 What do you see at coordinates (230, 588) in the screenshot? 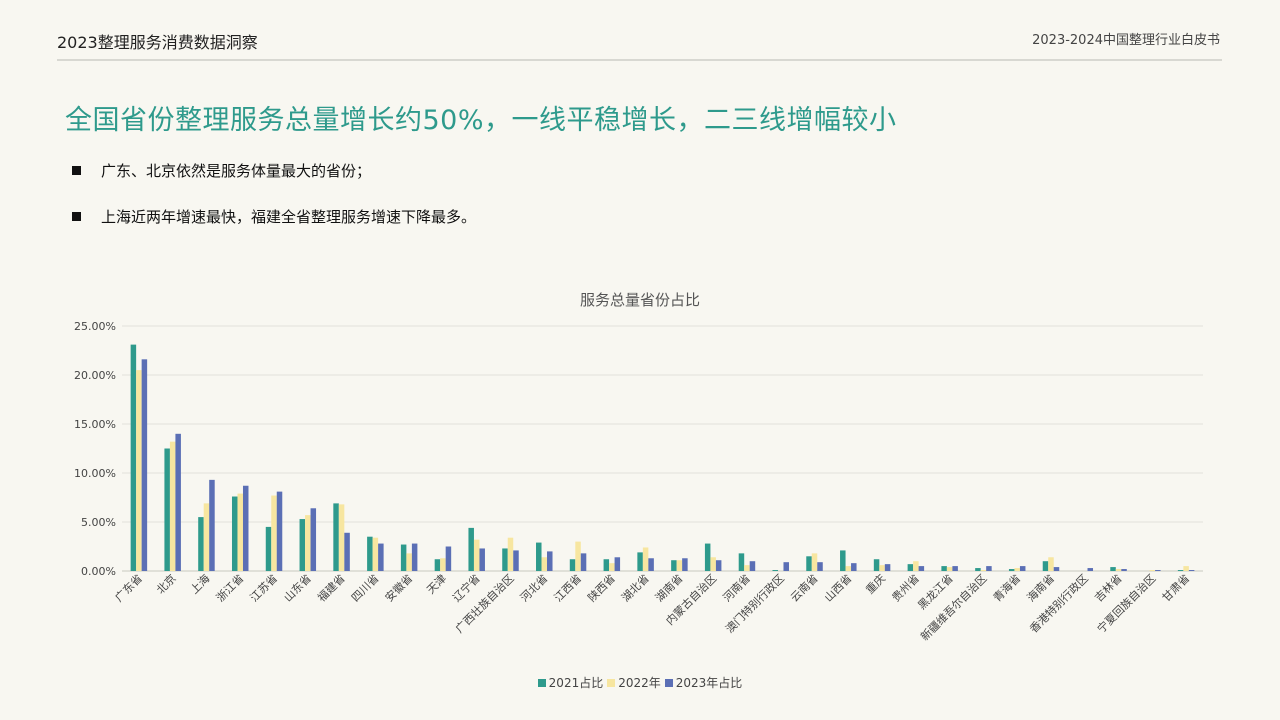
I see `x-tick-label: 浙江省` at bounding box center [230, 588].